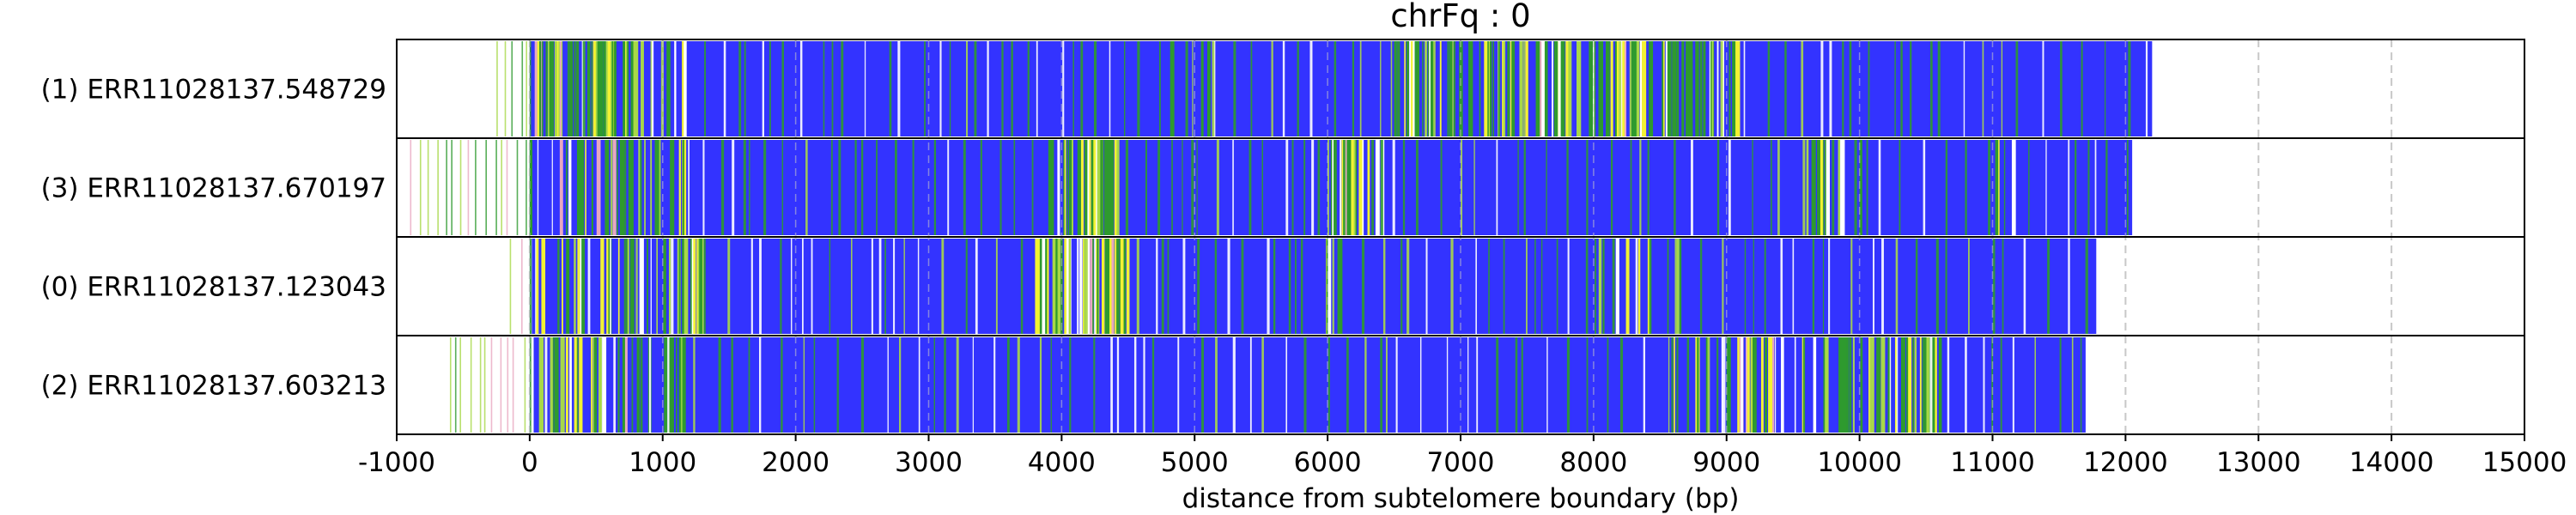  Describe the element at coordinates (1726, 462) in the screenshot. I see `x-tick-label: 9000` at that location.